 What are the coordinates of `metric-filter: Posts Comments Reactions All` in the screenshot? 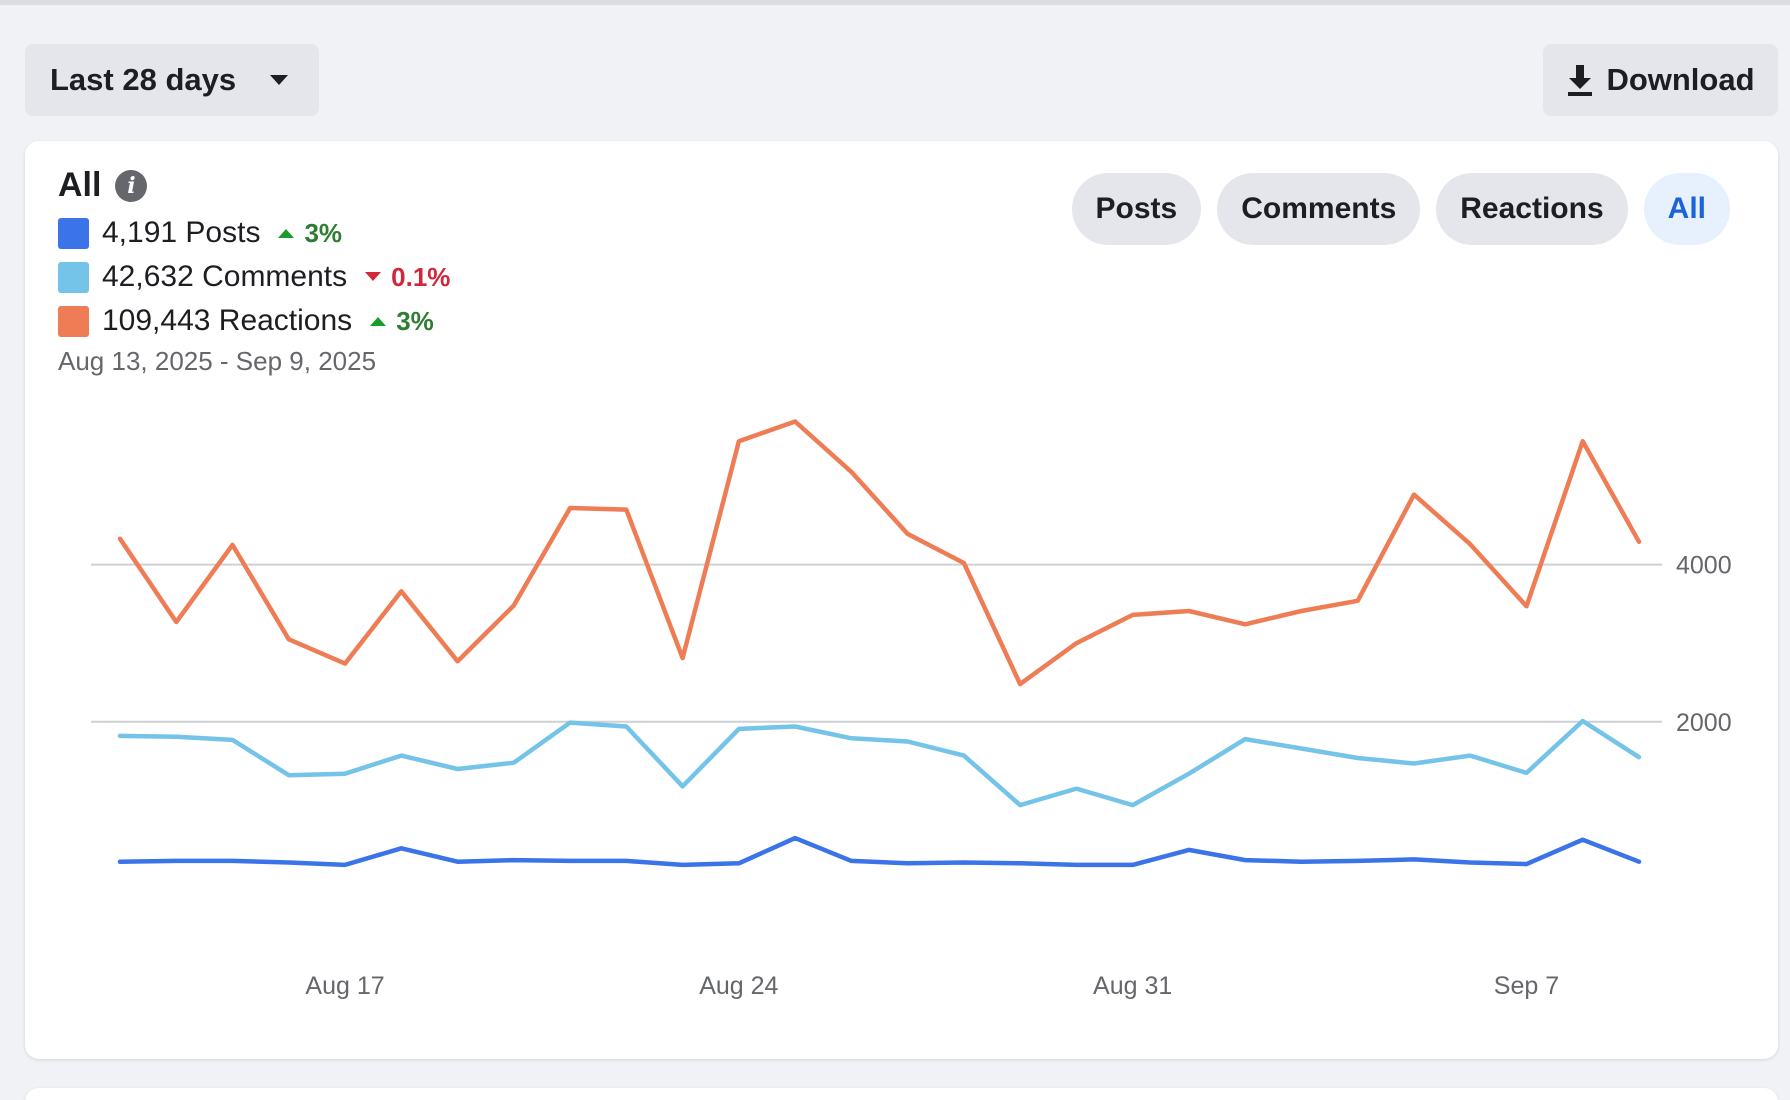 It's located at (1400, 209).